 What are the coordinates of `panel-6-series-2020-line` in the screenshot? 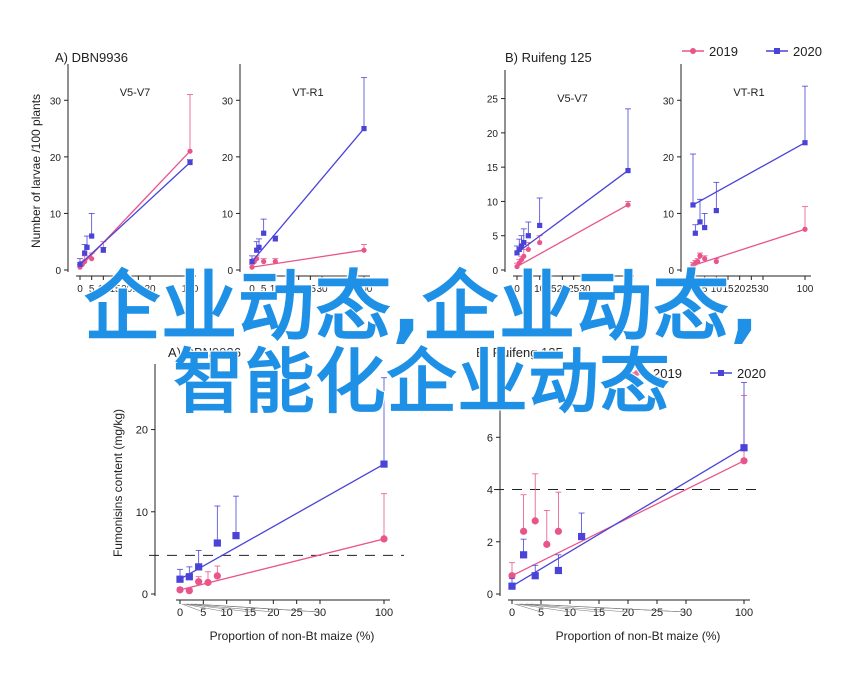 It's located at (628, 517).